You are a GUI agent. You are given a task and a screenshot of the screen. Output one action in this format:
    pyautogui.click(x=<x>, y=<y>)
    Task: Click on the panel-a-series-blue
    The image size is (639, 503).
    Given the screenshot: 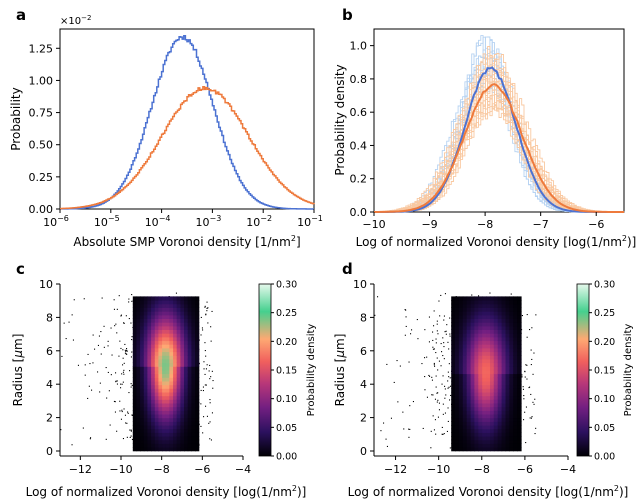 What is the action you would take?
    pyautogui.click(x=187, y=122)
    